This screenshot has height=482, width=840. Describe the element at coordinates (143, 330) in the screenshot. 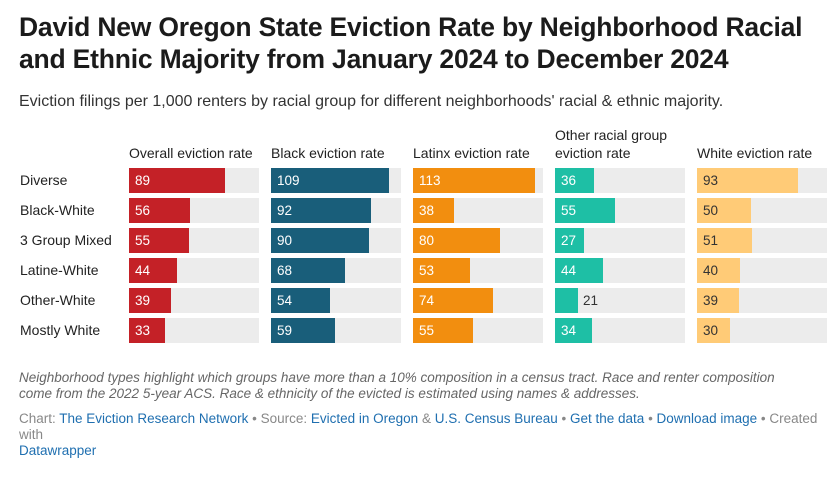

I see `bar-value-label: 33` at that location.